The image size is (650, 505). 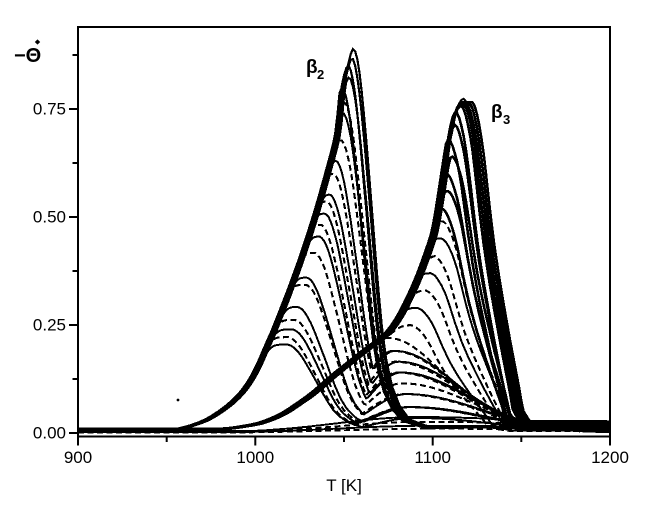 What do you see at coordinates (49, 433) in the screenshot?
I see `svg-text: 0.00` at bounding box center [49, 433].